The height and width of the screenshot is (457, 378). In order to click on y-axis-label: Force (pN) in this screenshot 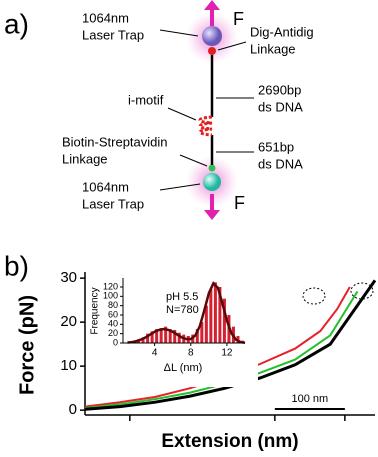, I will do `click(27, 345)`.